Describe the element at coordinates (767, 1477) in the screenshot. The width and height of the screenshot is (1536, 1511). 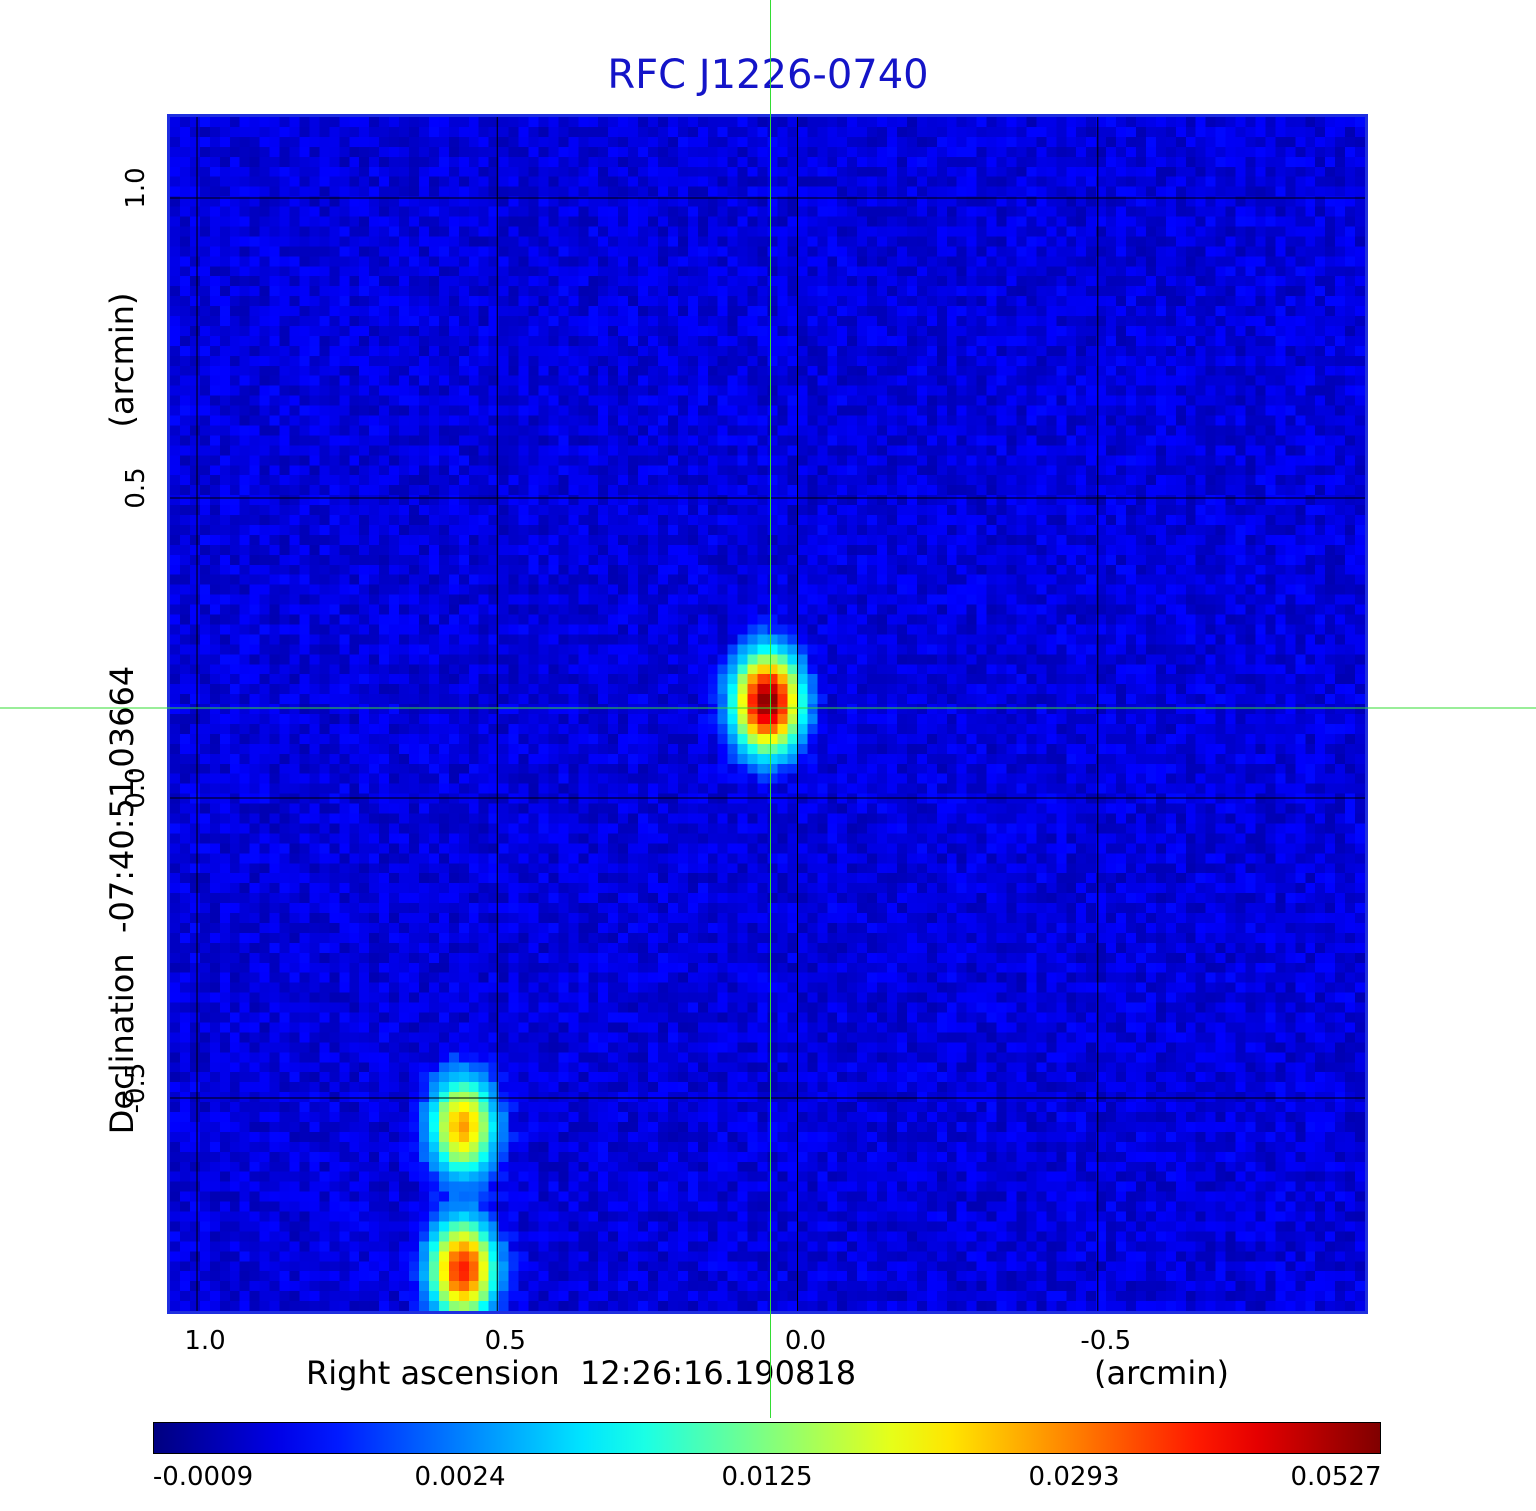
I see `colorbar-tick-label: 0.0125` at that location.